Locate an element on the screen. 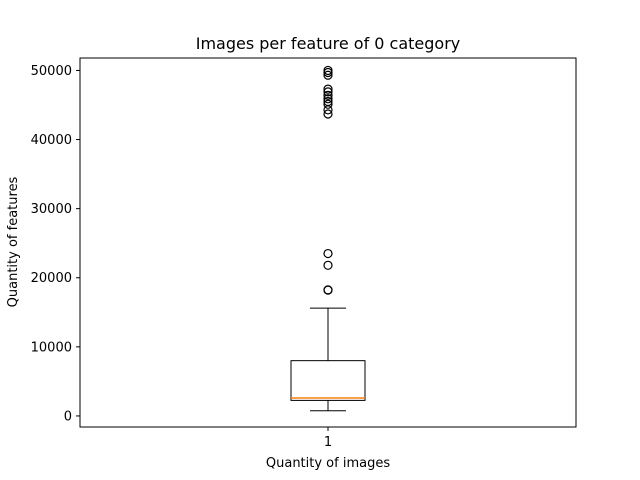 The image size is (640, 480). y-axis-label: Quantity of features is located at coordinates (13, 241).